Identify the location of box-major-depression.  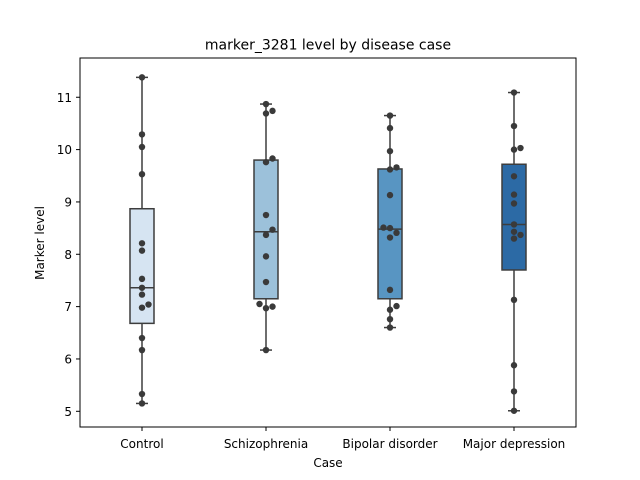
(514, 217).